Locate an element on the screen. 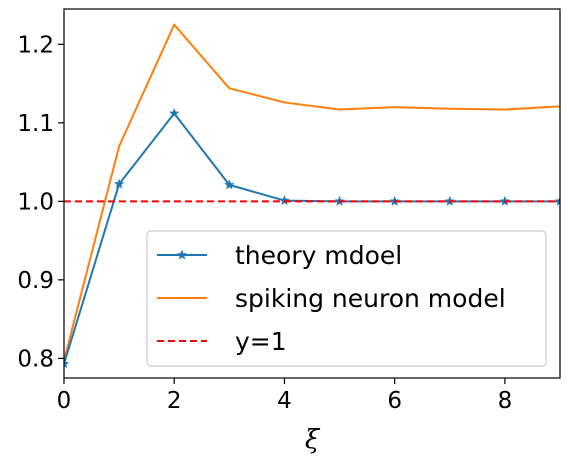 This screenshot has height=464, width=570. x-tick-label: 0 is located at coordinates (64, 401).